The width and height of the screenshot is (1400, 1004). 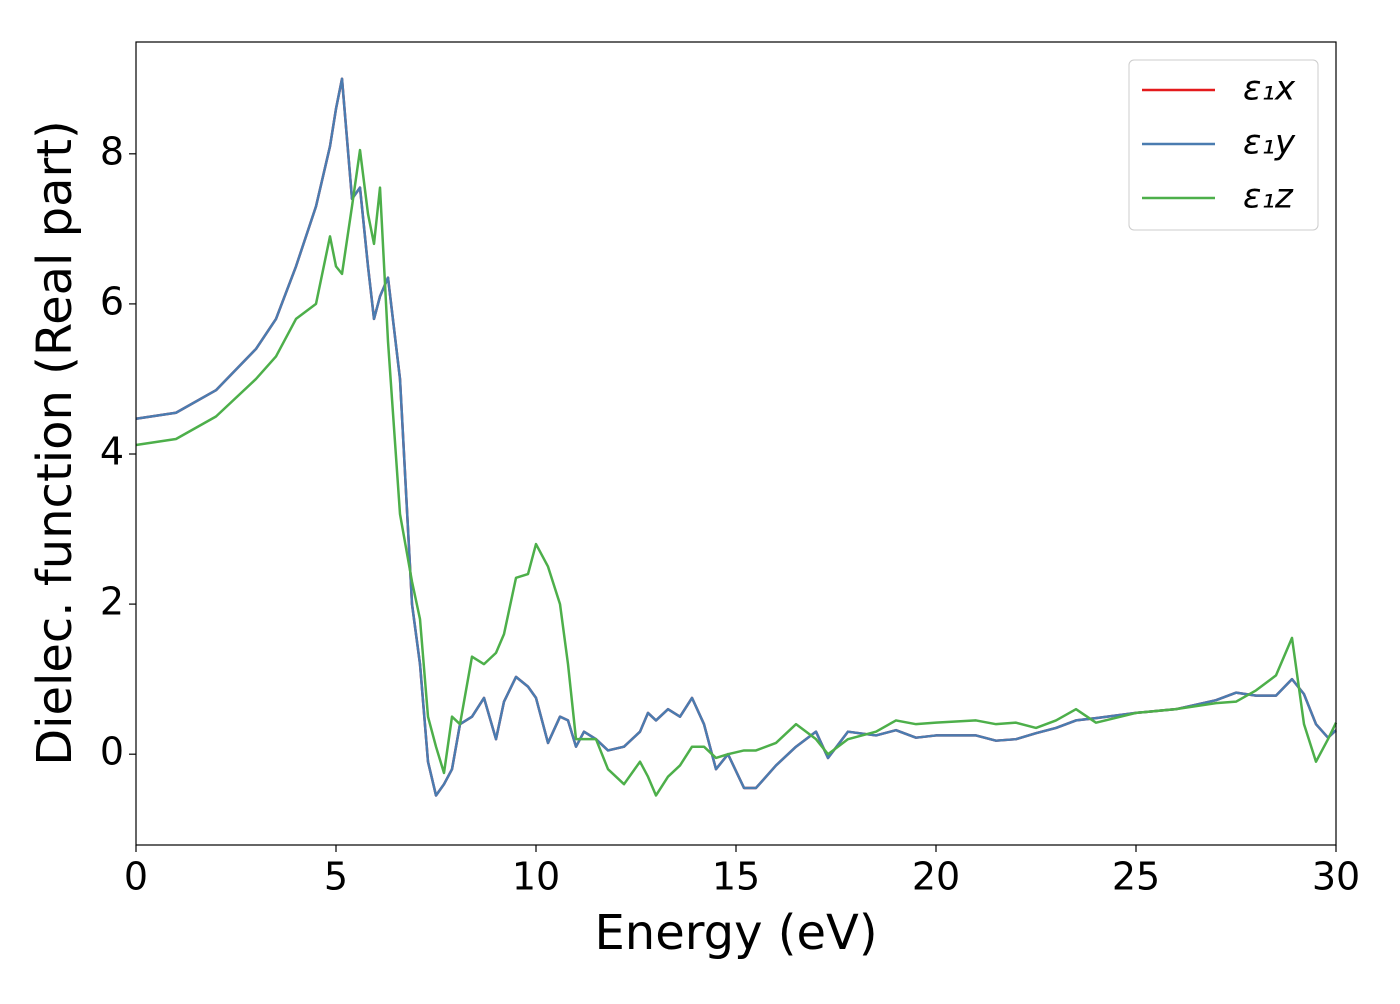 I want to click on legend-label: ε₁x, so click(x=1269, y=89).